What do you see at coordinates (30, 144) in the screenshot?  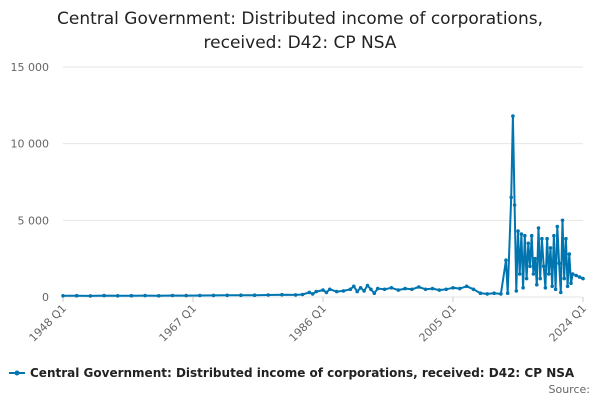 I see `y-tick-label: 10 000` at bounding box center [30, 144].